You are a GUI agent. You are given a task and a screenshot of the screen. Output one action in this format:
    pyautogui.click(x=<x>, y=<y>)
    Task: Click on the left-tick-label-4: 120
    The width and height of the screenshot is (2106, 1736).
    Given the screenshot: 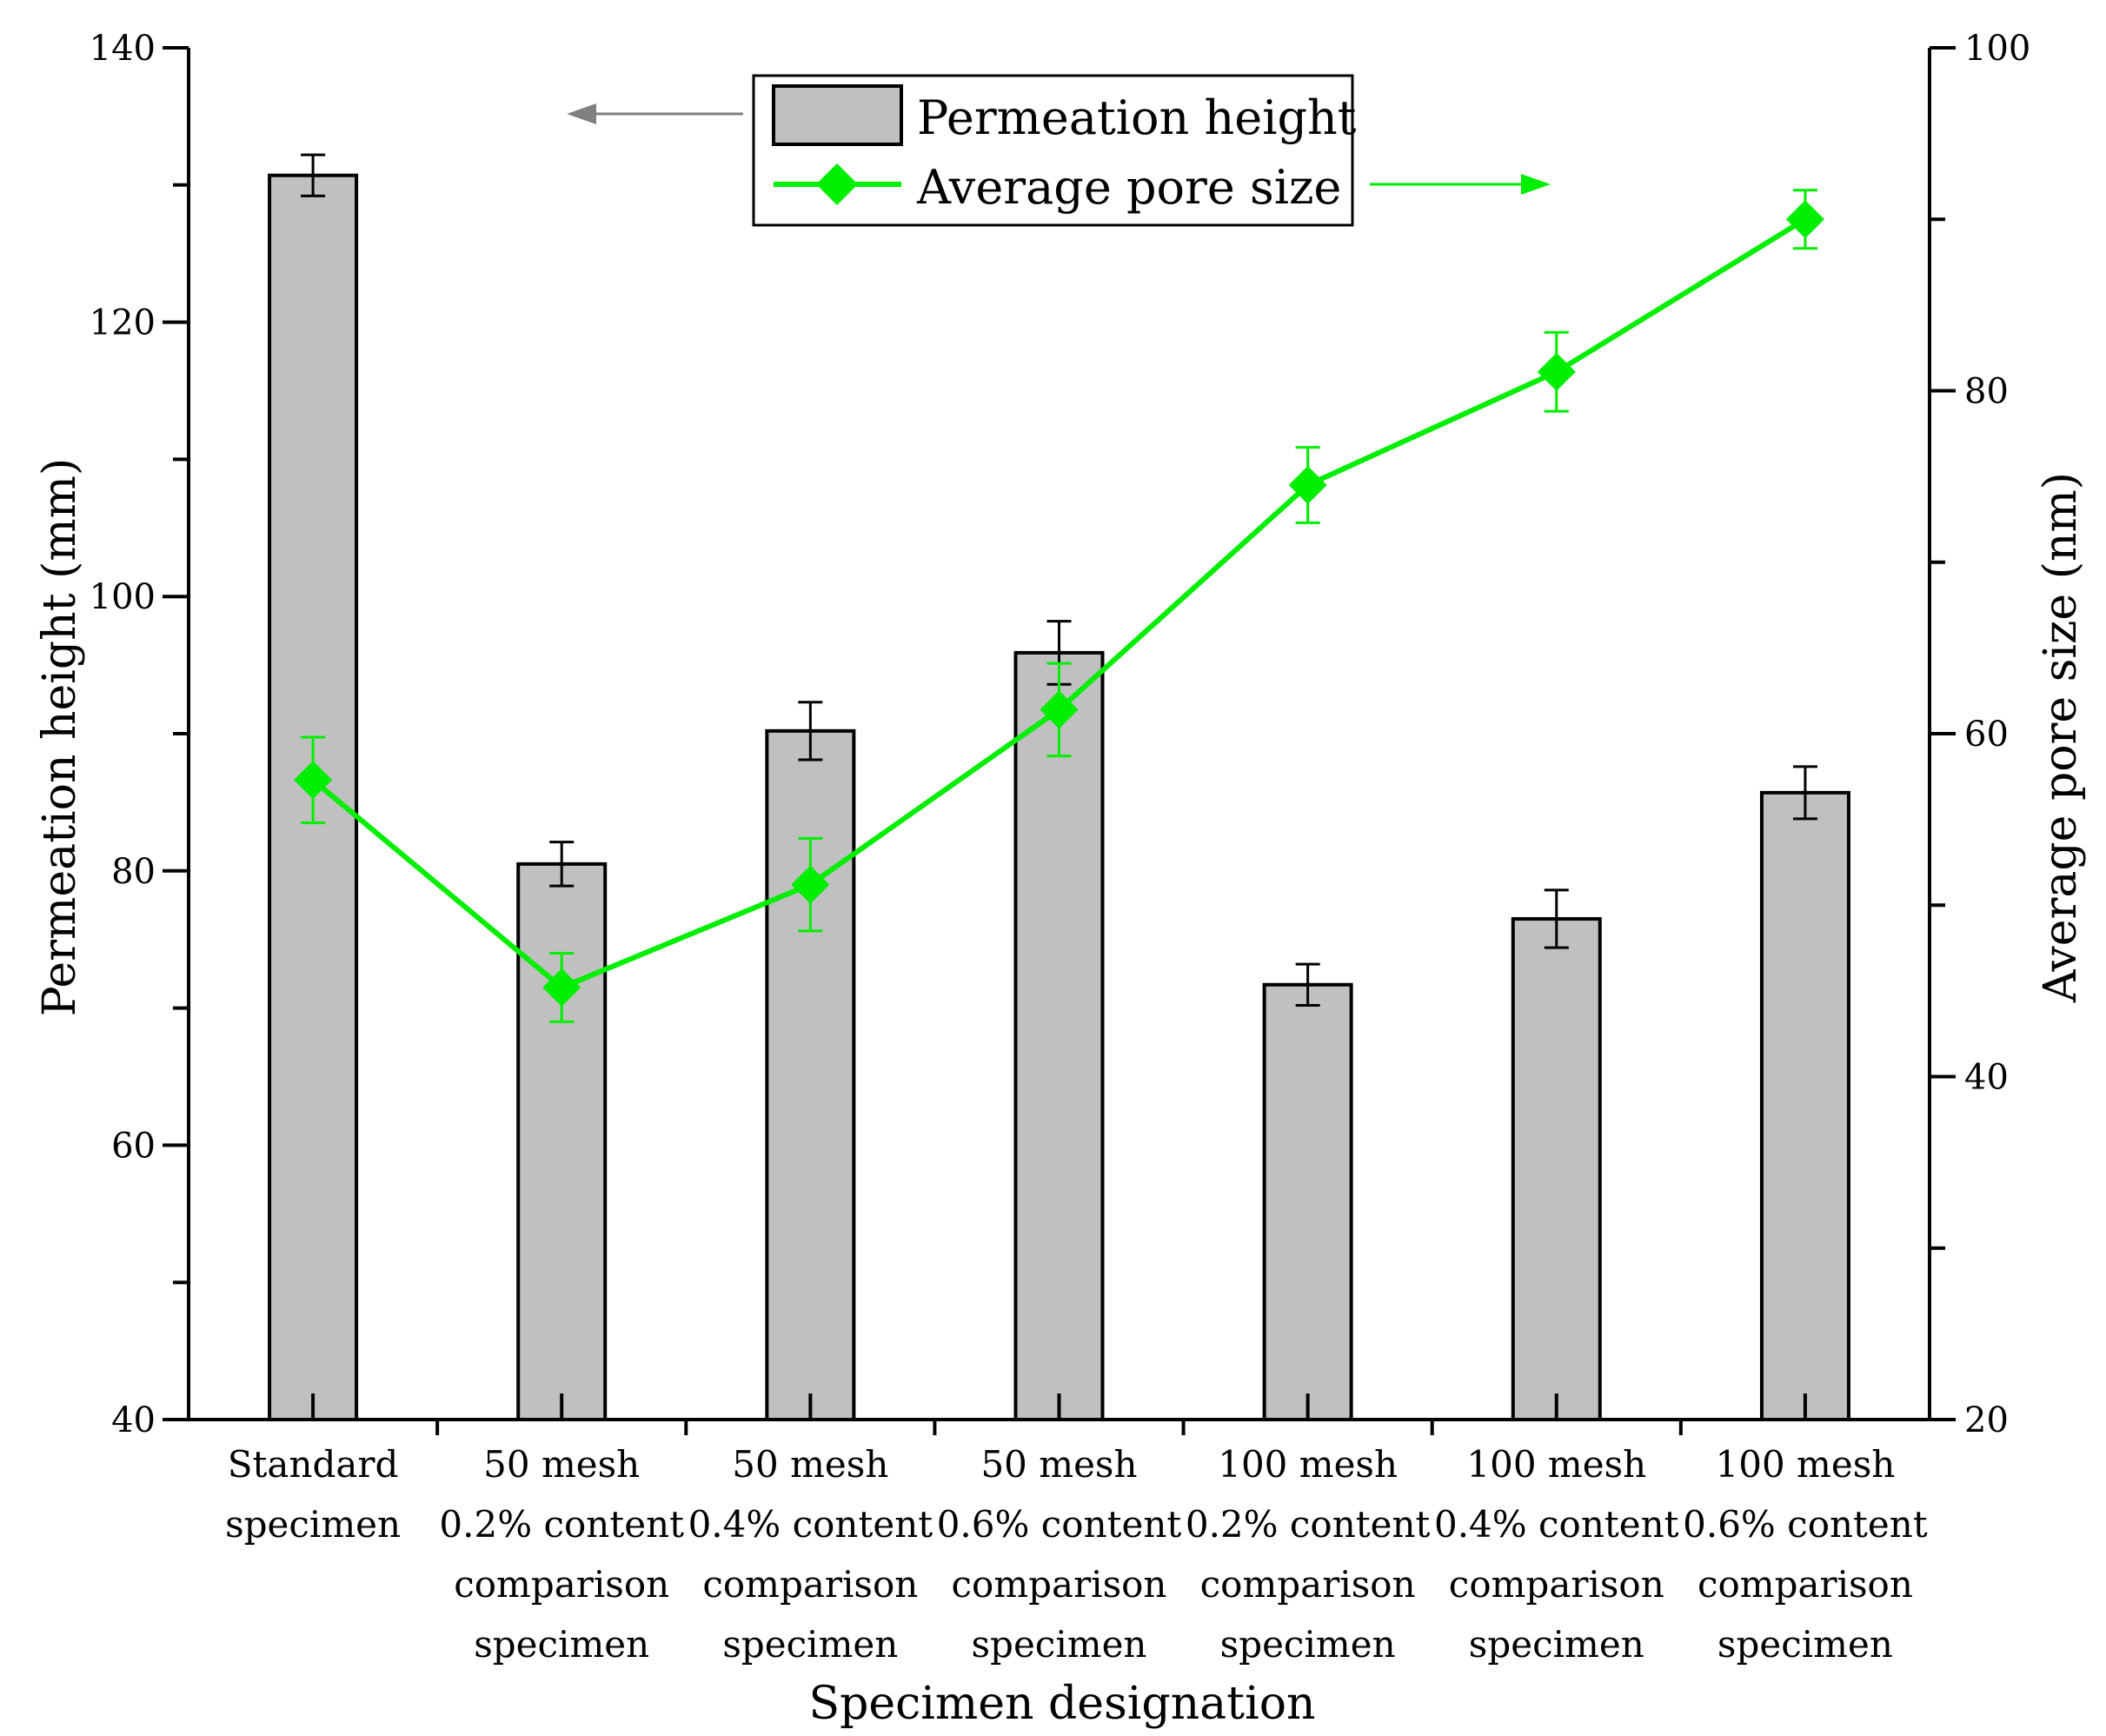 What is the action you would take?
    pyautogui.click(x=123, y=323)
    